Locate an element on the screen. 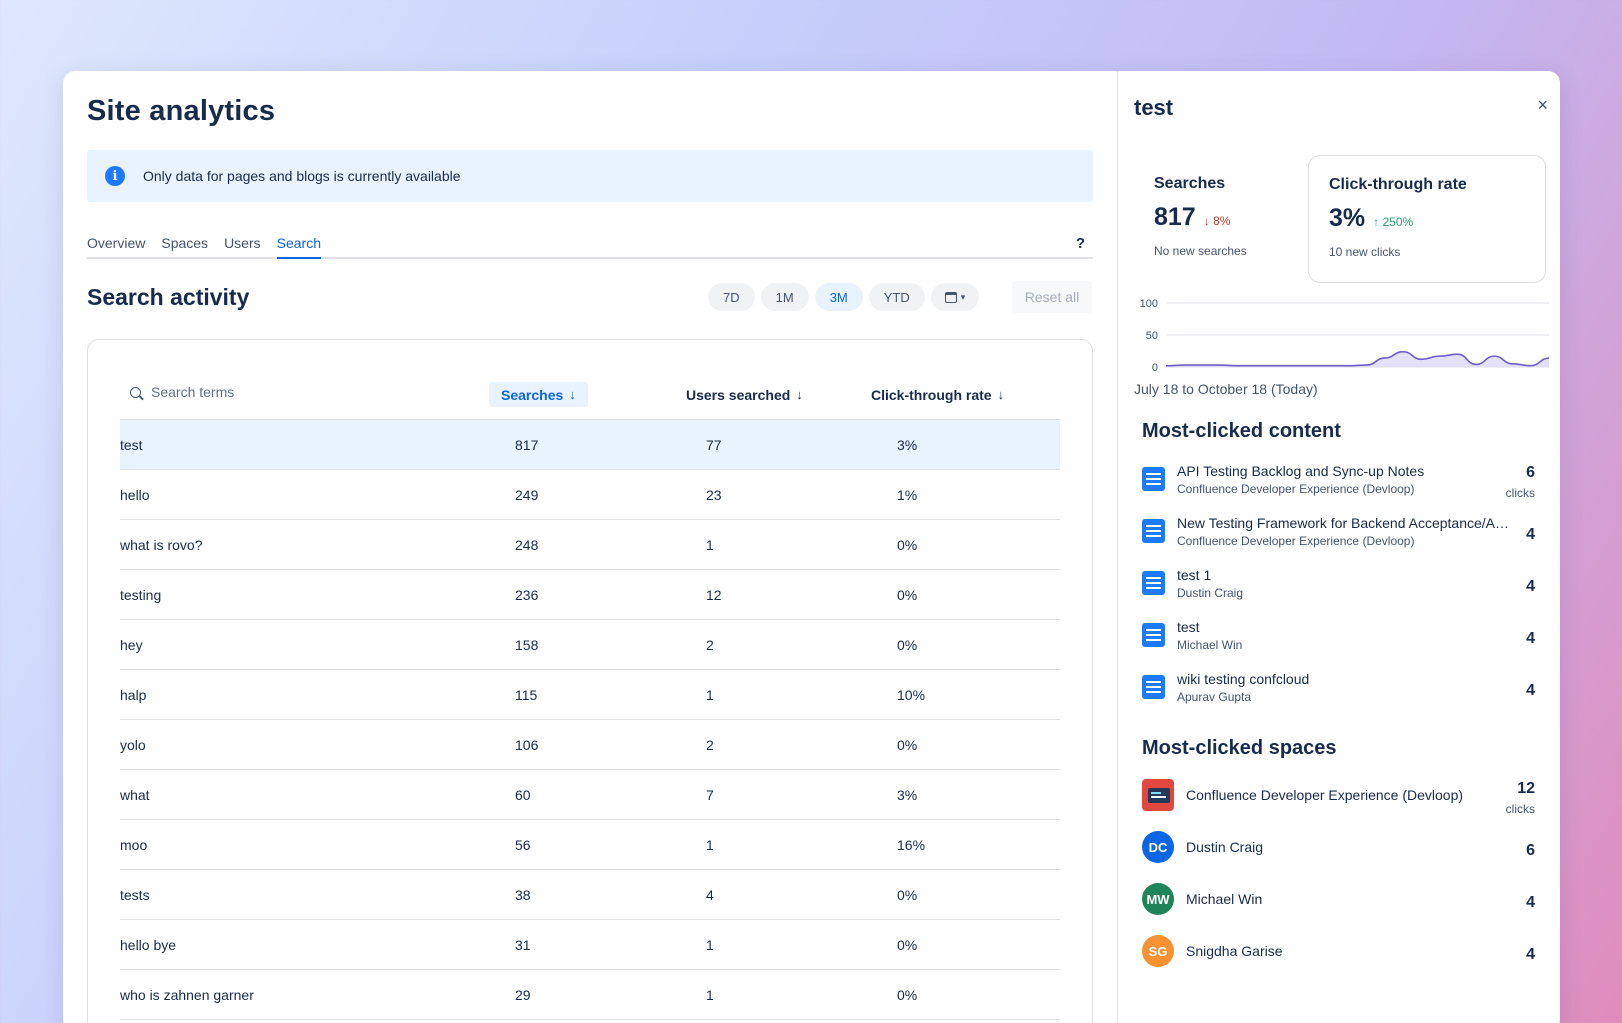  content-title: test is located at coordinates (1188, 627).